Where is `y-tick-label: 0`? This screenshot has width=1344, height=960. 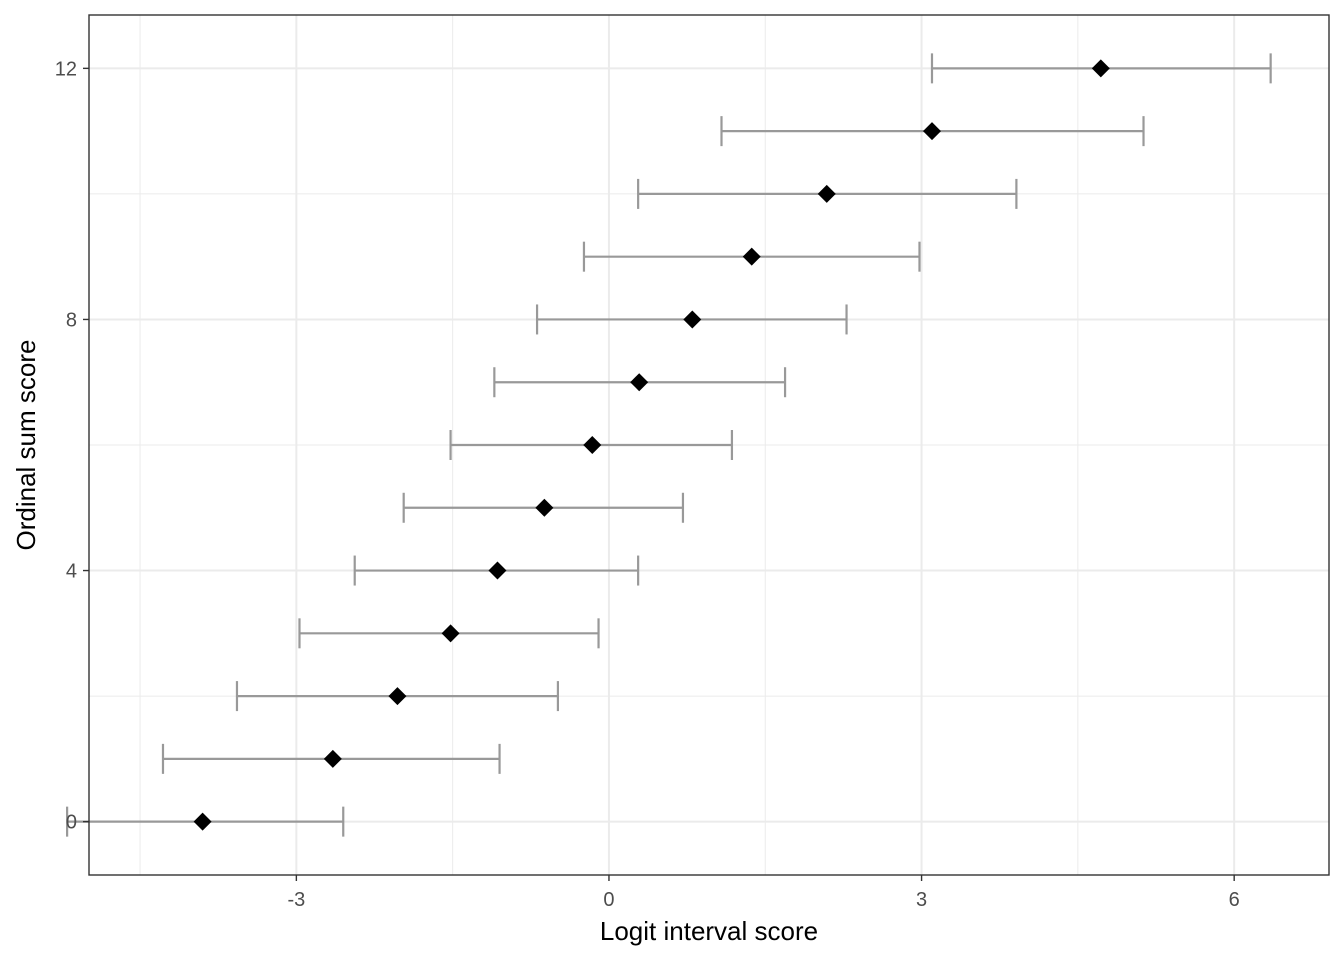
y-tick-label: 0 is located at coordinates (71, 823).